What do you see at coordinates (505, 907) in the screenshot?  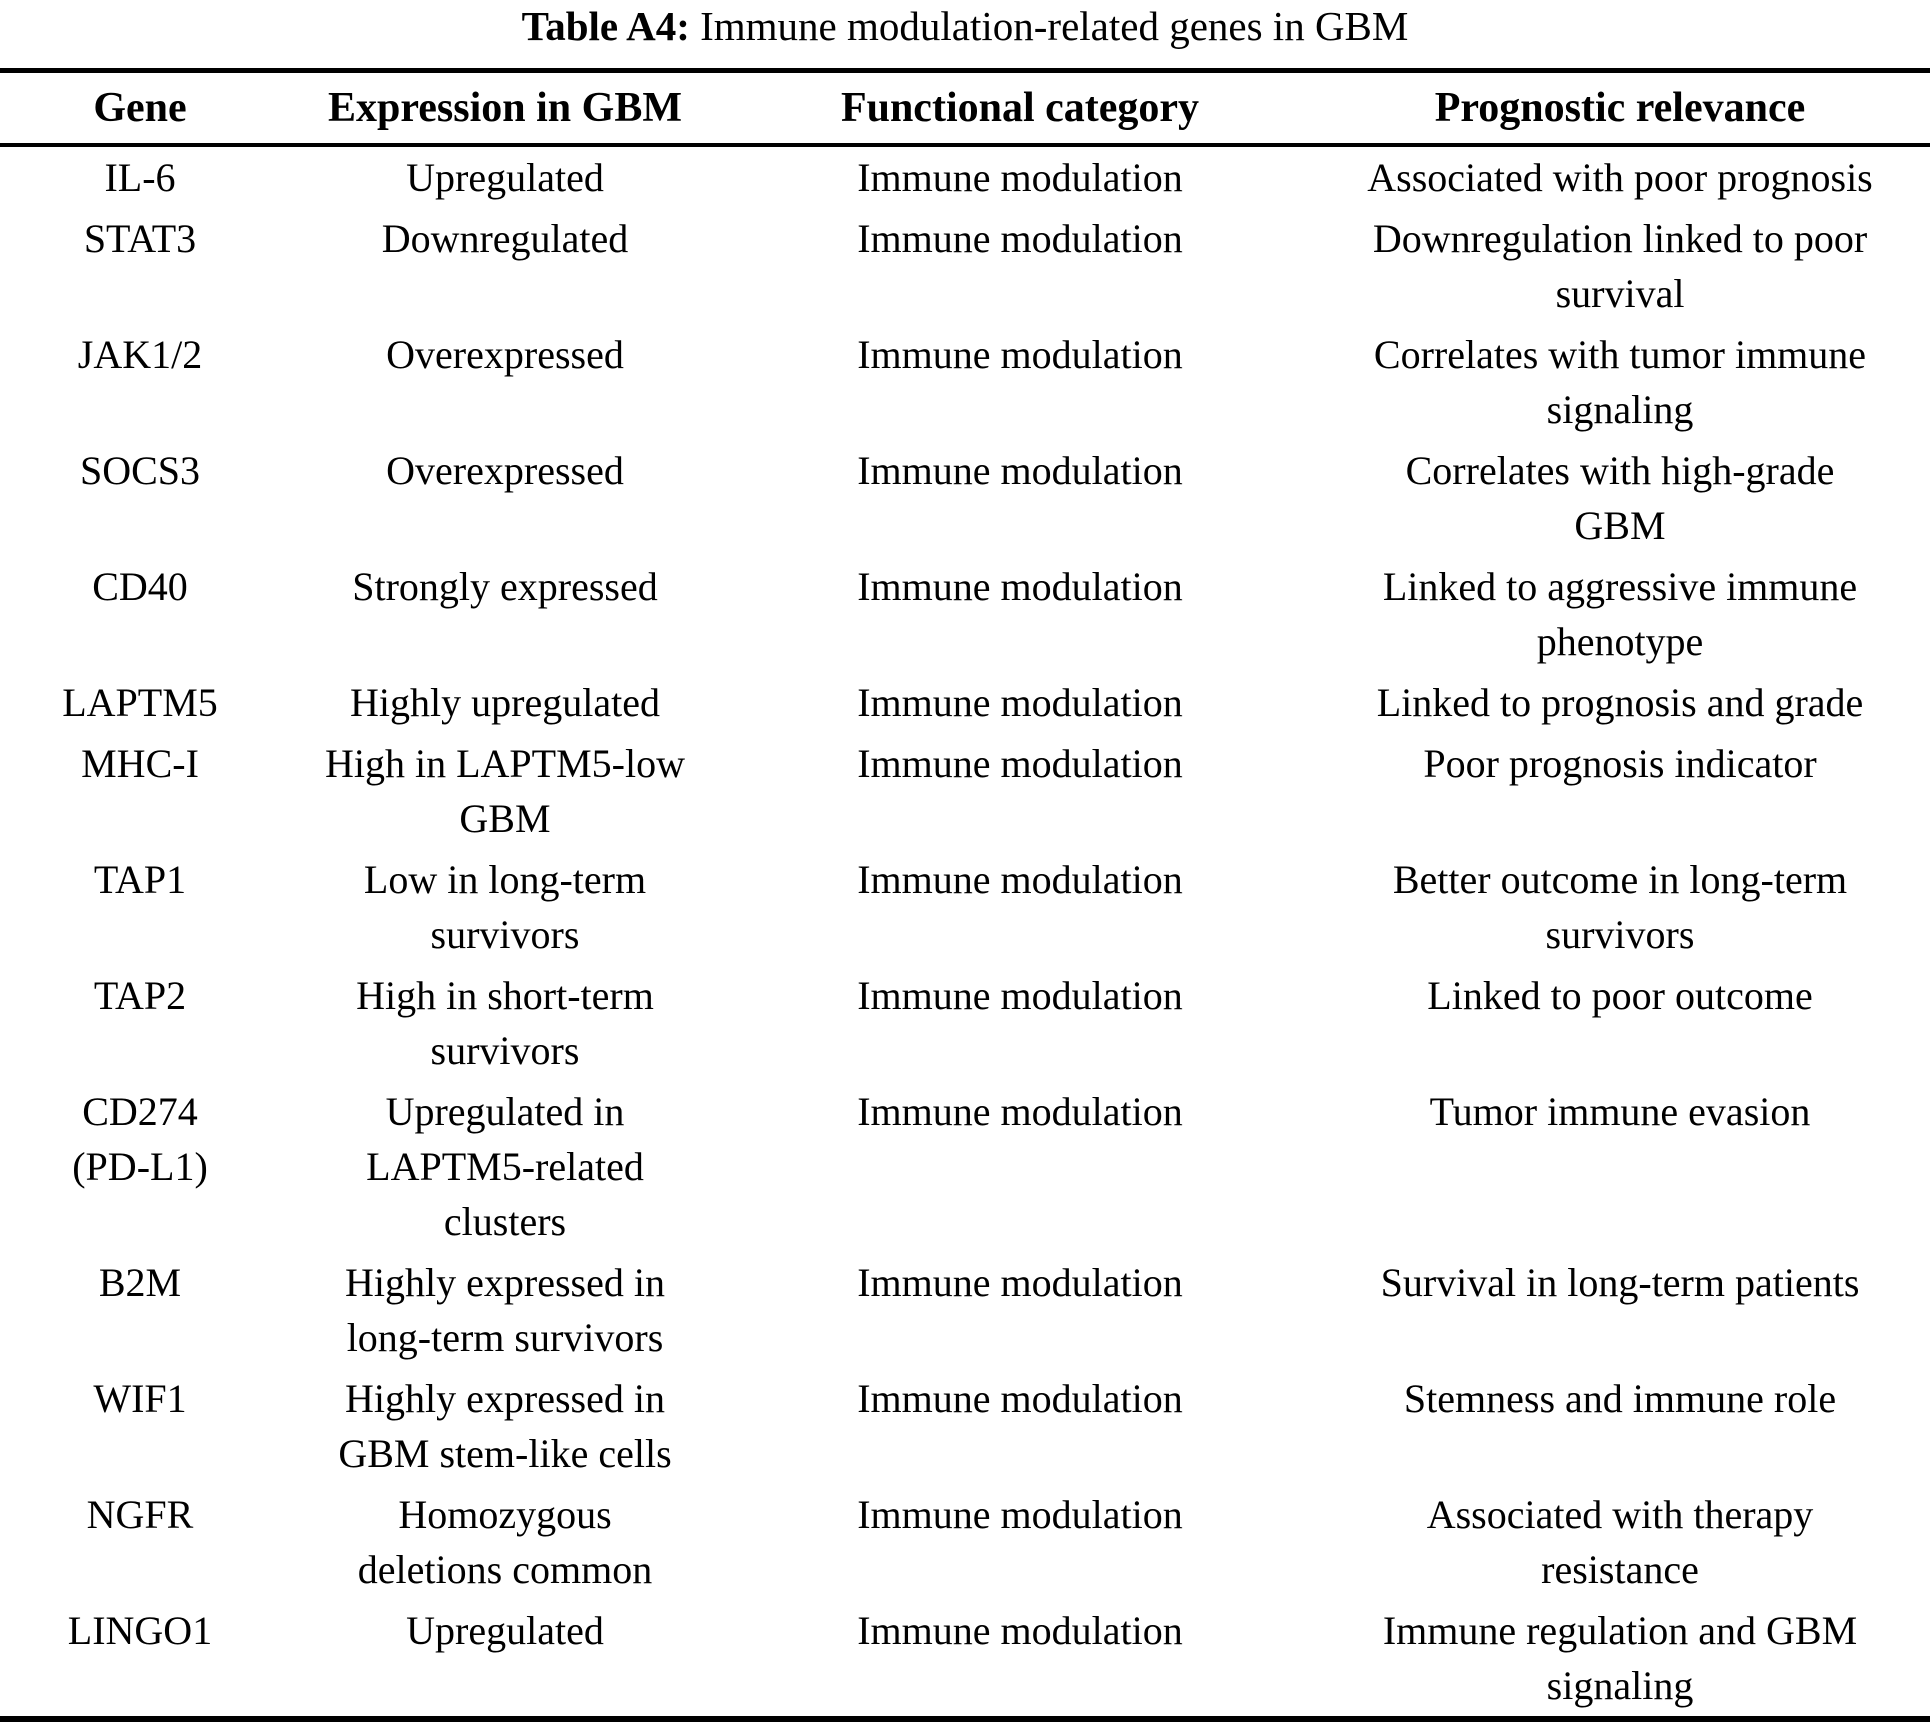 I see `expression-cell: Low in long-term survivors` at bounding box center [505, 907].